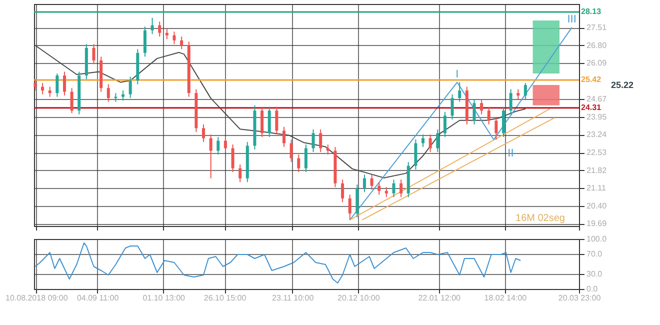 The image size is (660, 325). I want to click on x-tick-label: 20.12 10:00, so click(359, 298).